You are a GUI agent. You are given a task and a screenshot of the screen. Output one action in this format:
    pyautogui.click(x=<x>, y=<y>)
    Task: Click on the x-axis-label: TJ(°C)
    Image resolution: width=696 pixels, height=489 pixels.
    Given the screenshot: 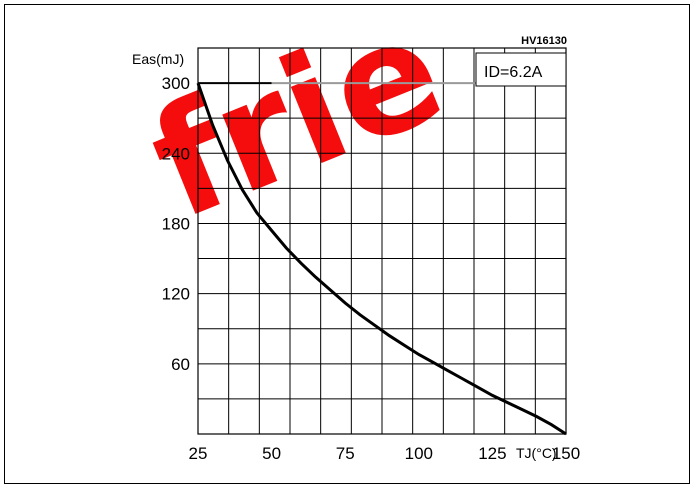 What is the action you would take?
    pyautogui.click(x=536, y=453)
    